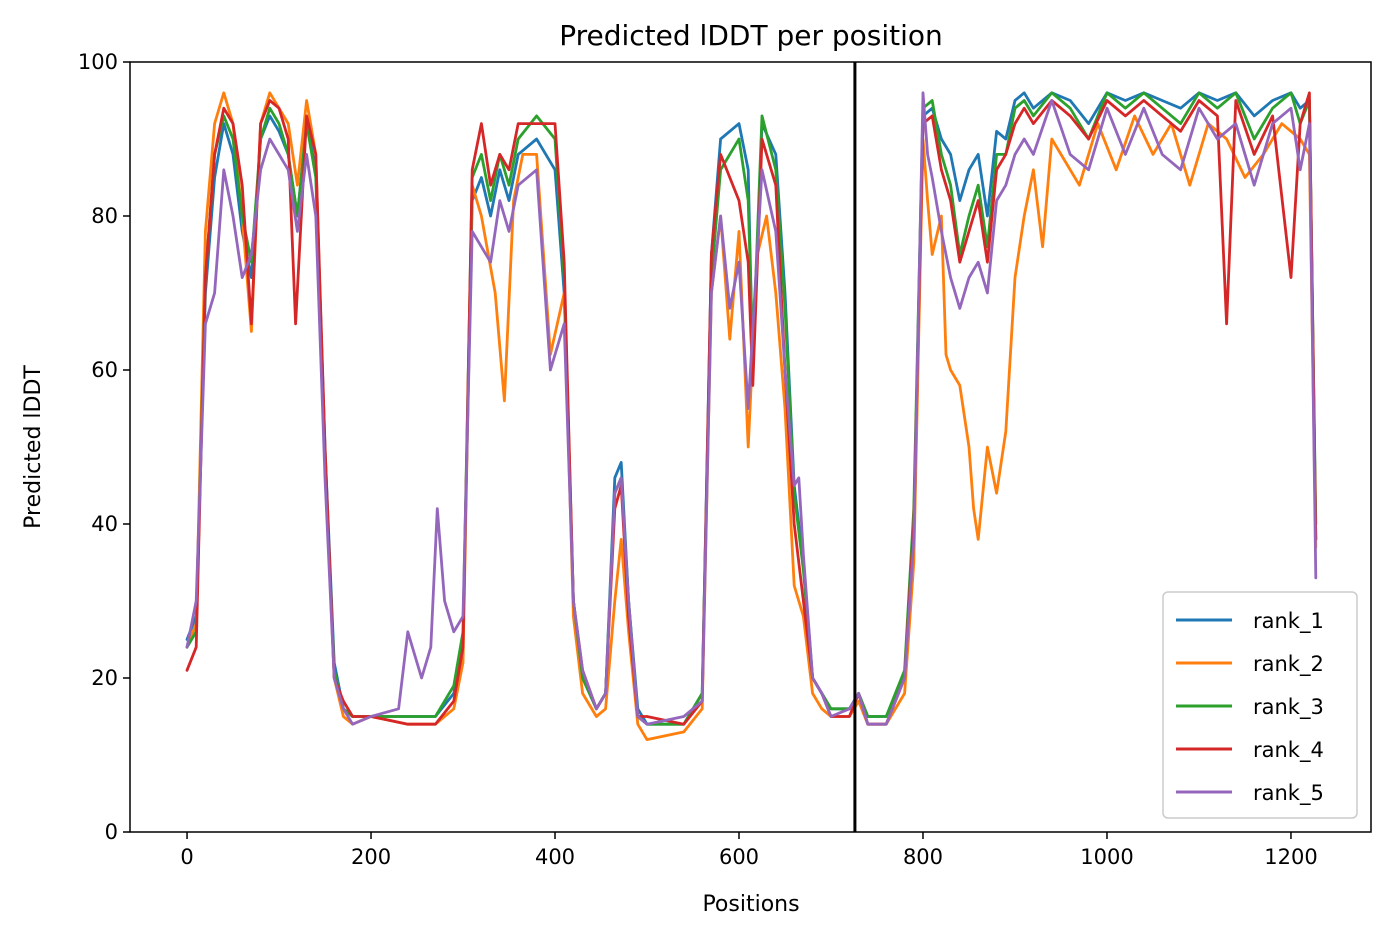  What do you see at coordinates (104, 524) in the screenshot?
I see `y-tick-label: 40` at bounding box center [104, 524].